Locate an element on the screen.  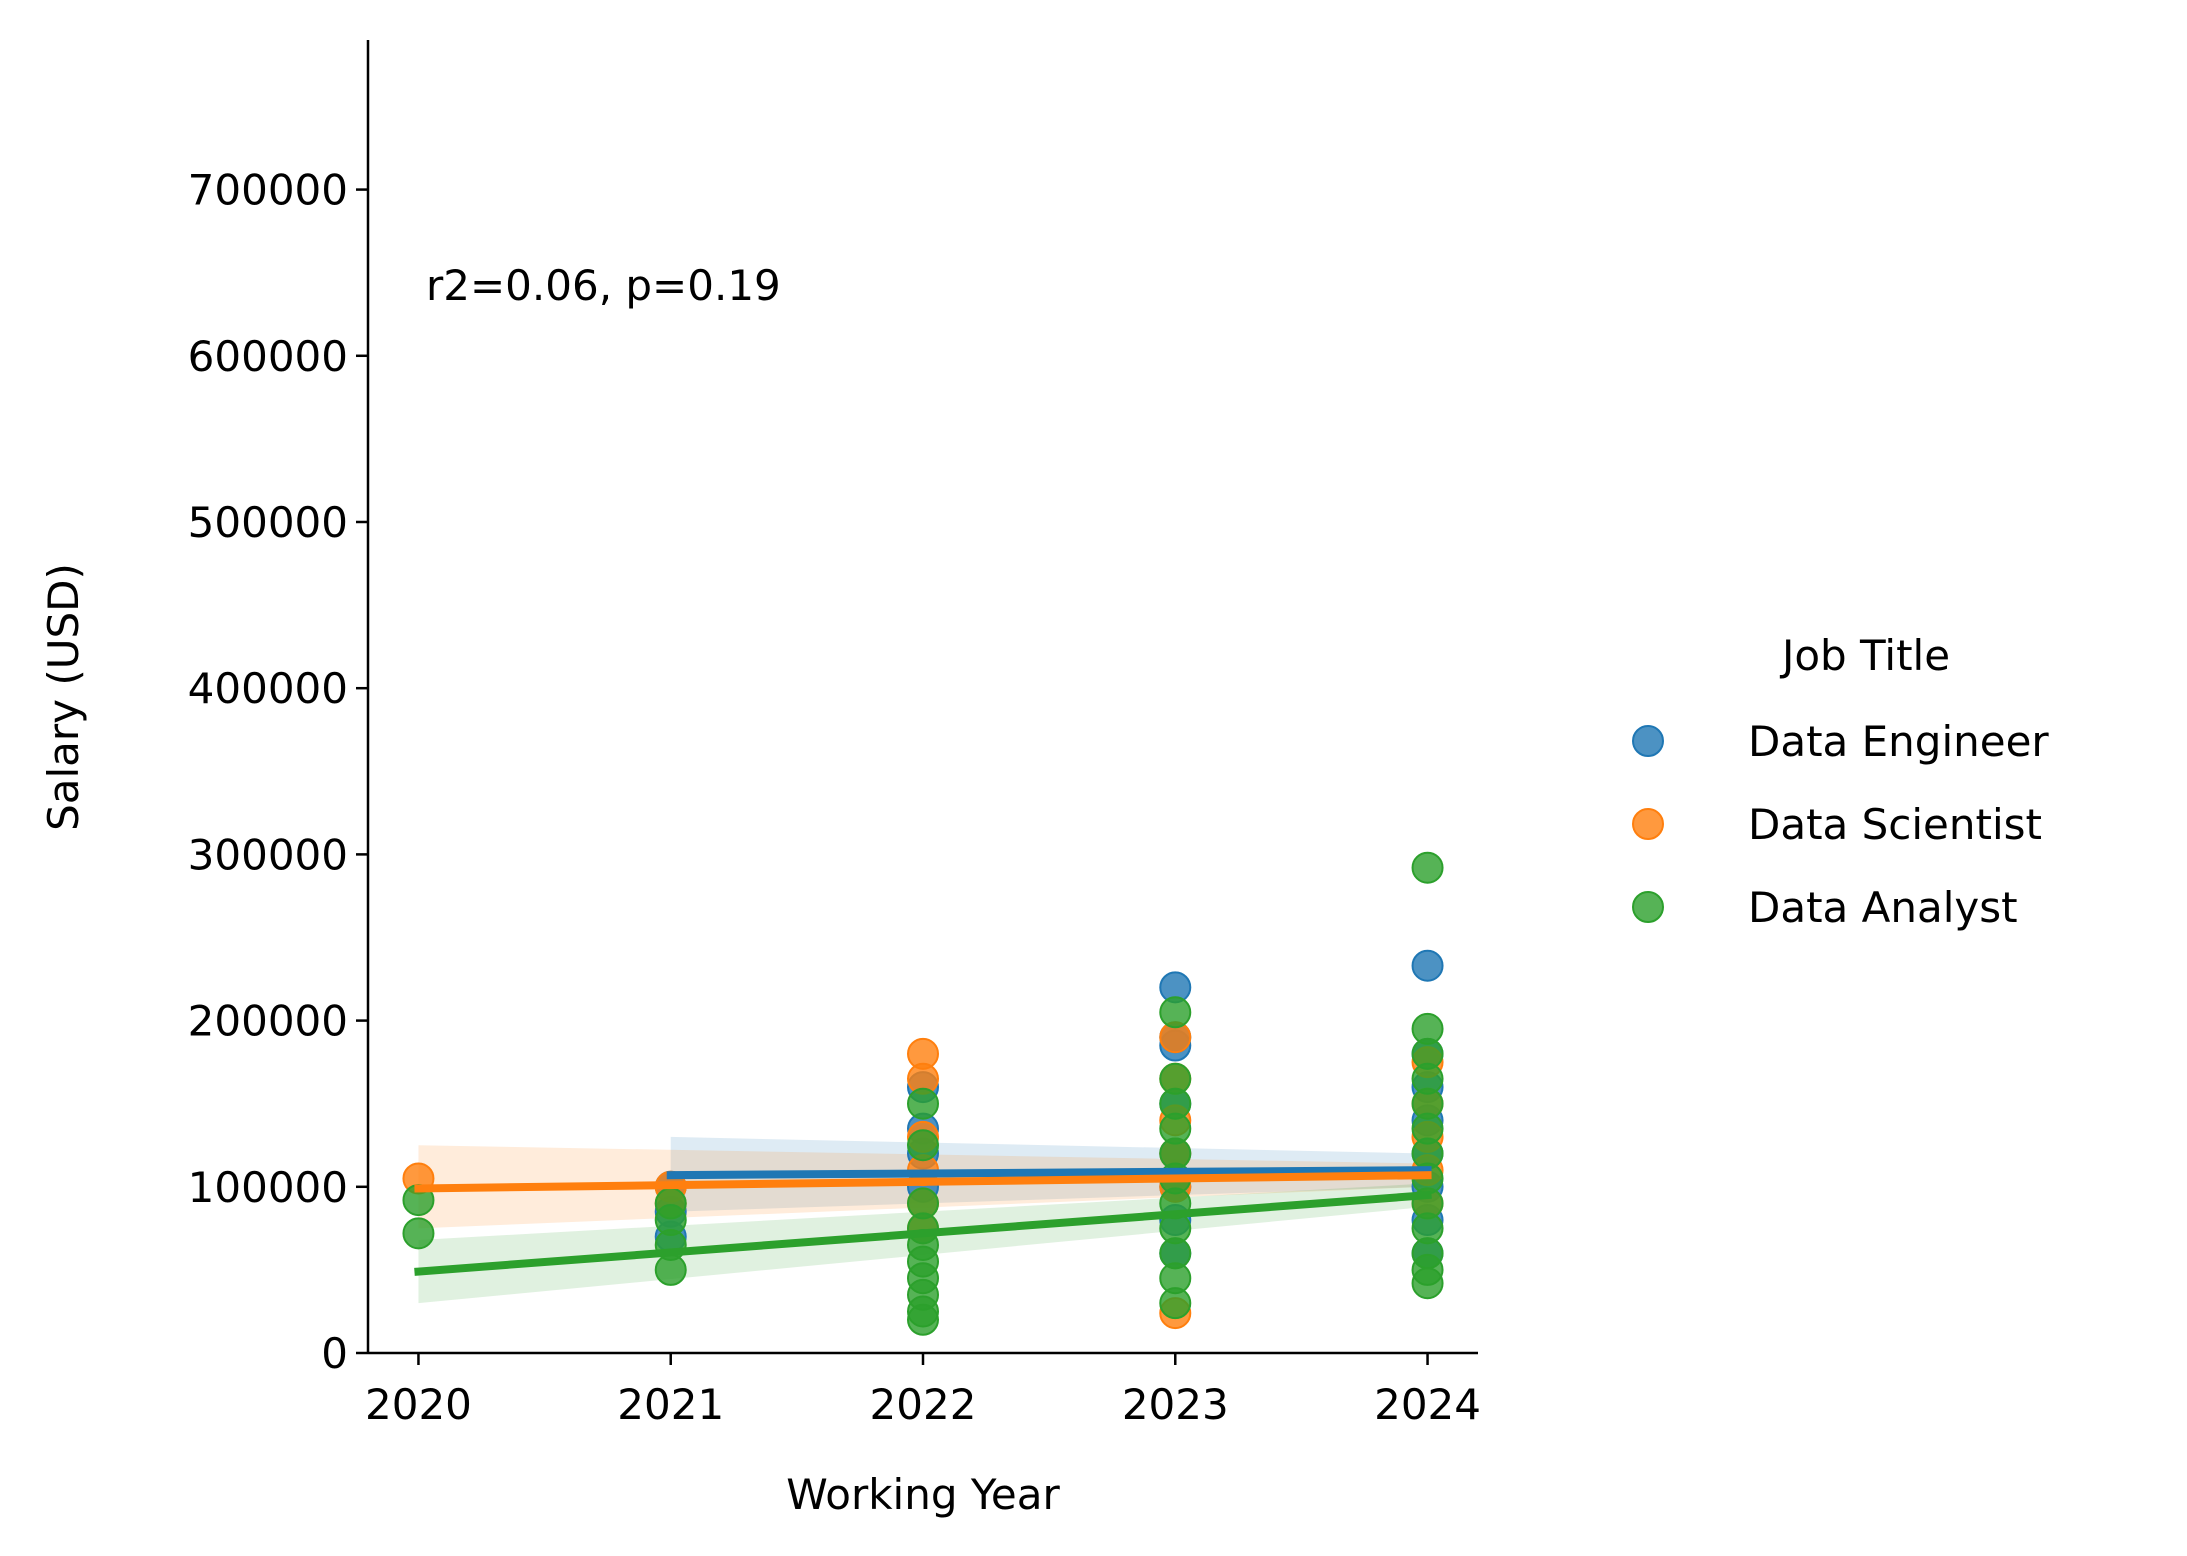
x-tick-label: 2024 is located at coordinates (1427, 1404).